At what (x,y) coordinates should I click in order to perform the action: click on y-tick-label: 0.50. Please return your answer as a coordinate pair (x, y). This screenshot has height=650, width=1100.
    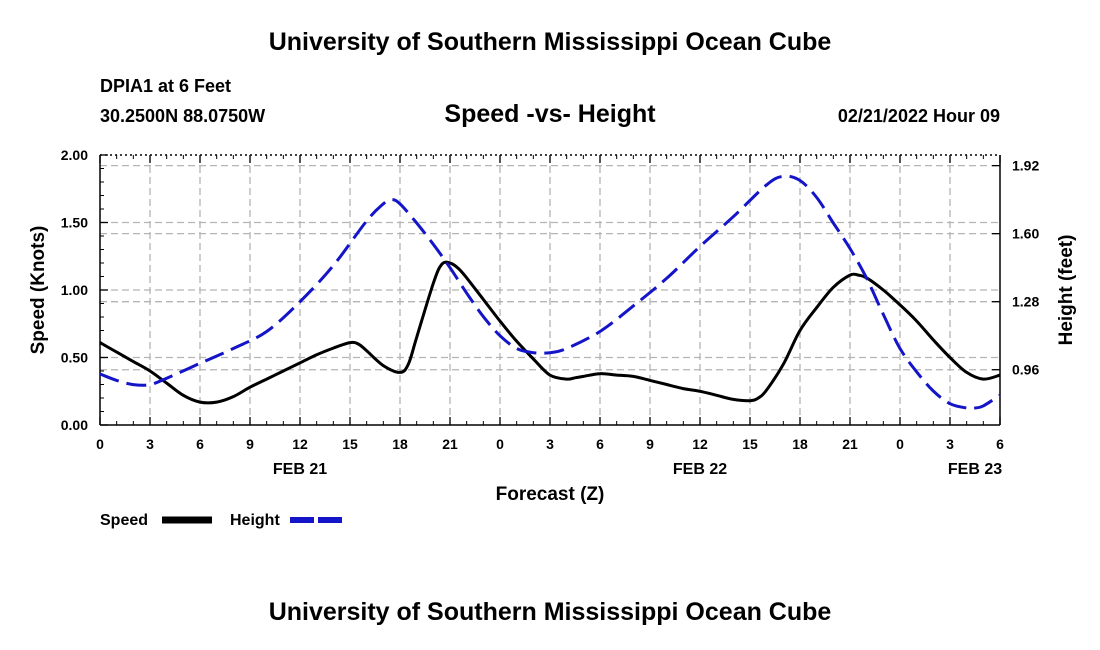
    Looking at the image, I should click on (74, 358).